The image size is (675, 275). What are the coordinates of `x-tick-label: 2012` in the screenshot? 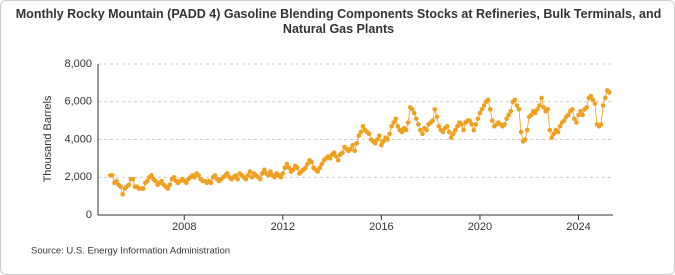 It's located at (283, 227).